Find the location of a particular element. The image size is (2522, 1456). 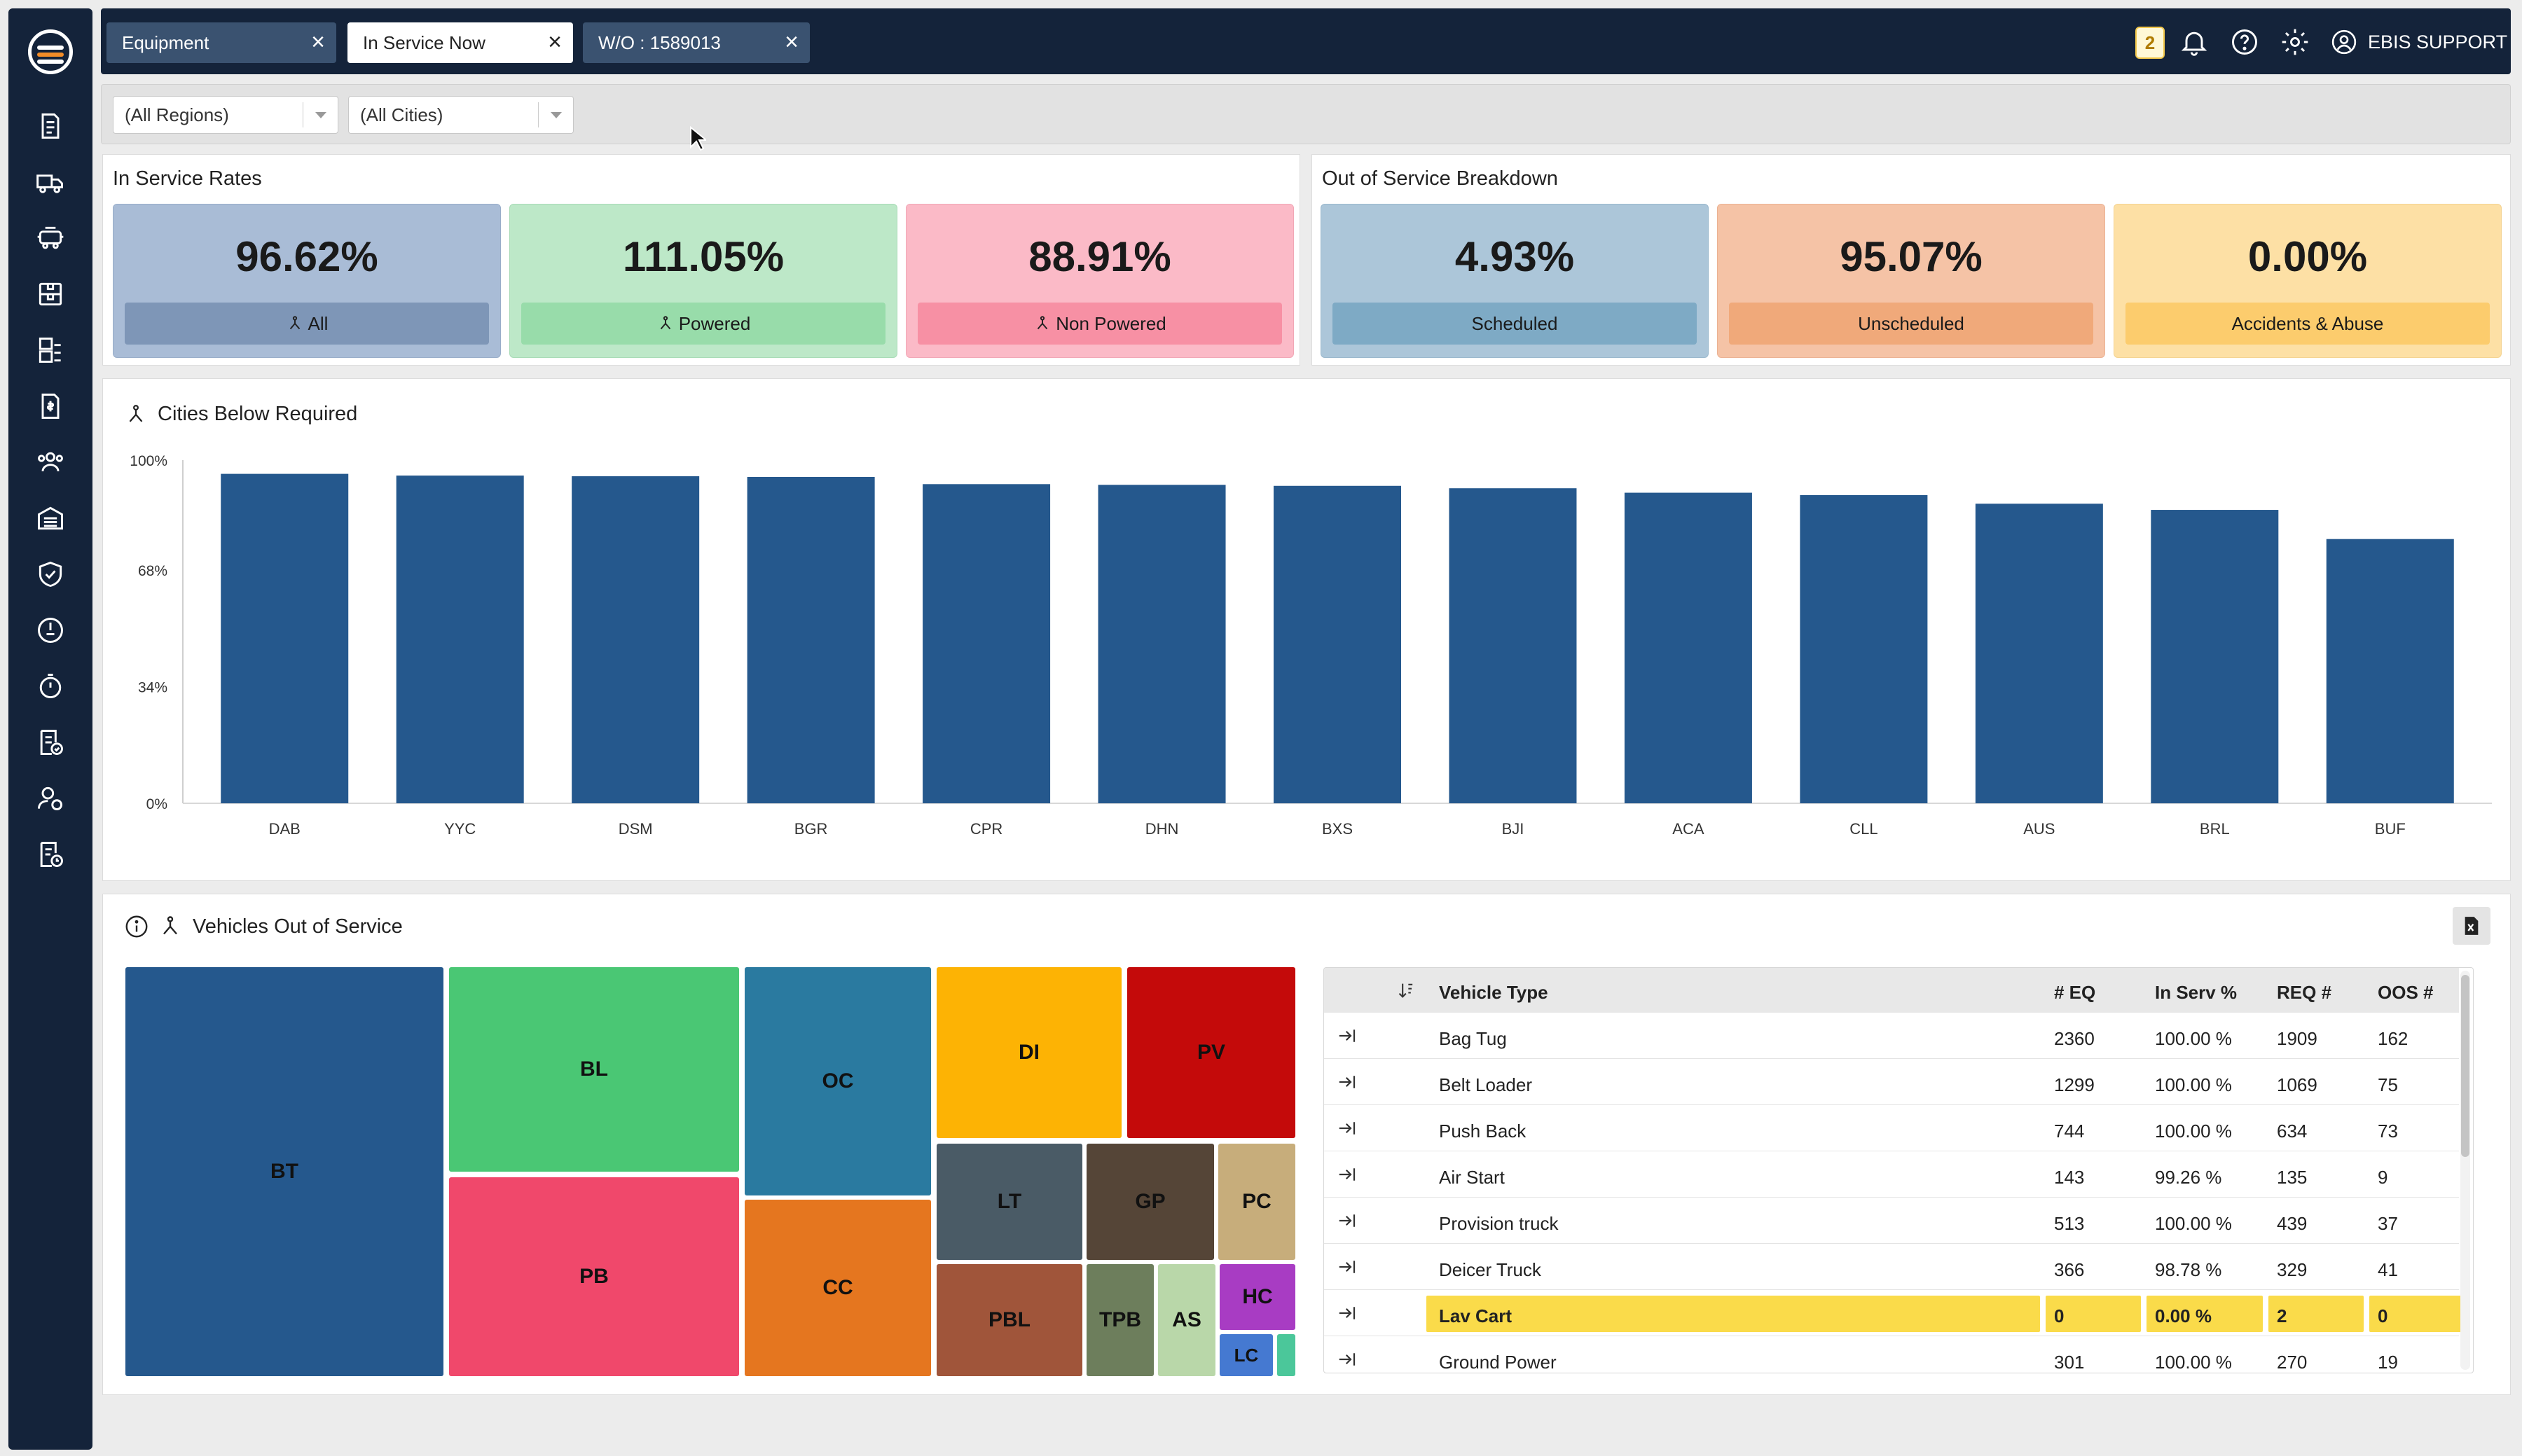

table-row: Push Back 744 100.00 % 634 73 is located at coordinates (1892, 1128).